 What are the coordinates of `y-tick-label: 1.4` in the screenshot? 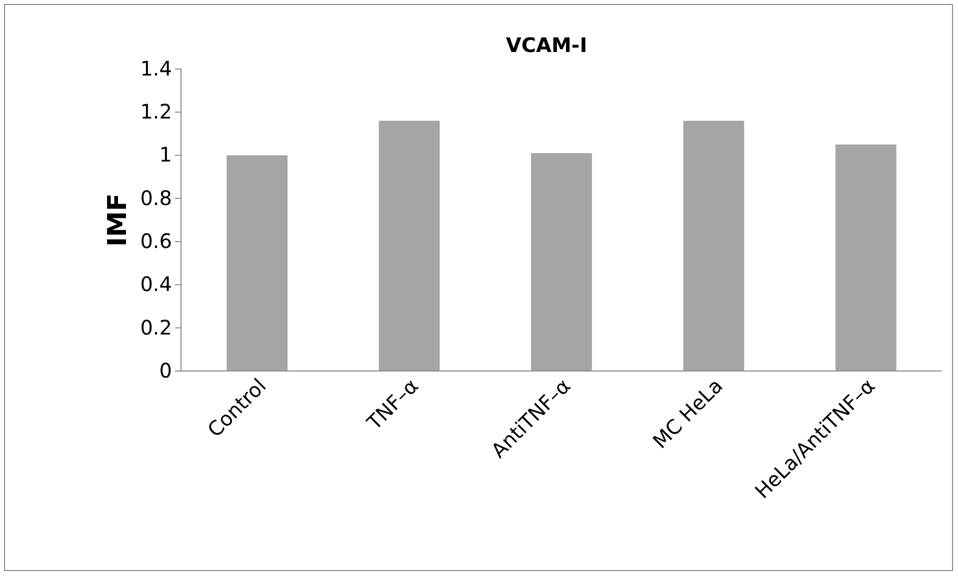 It's located at (156, 68).